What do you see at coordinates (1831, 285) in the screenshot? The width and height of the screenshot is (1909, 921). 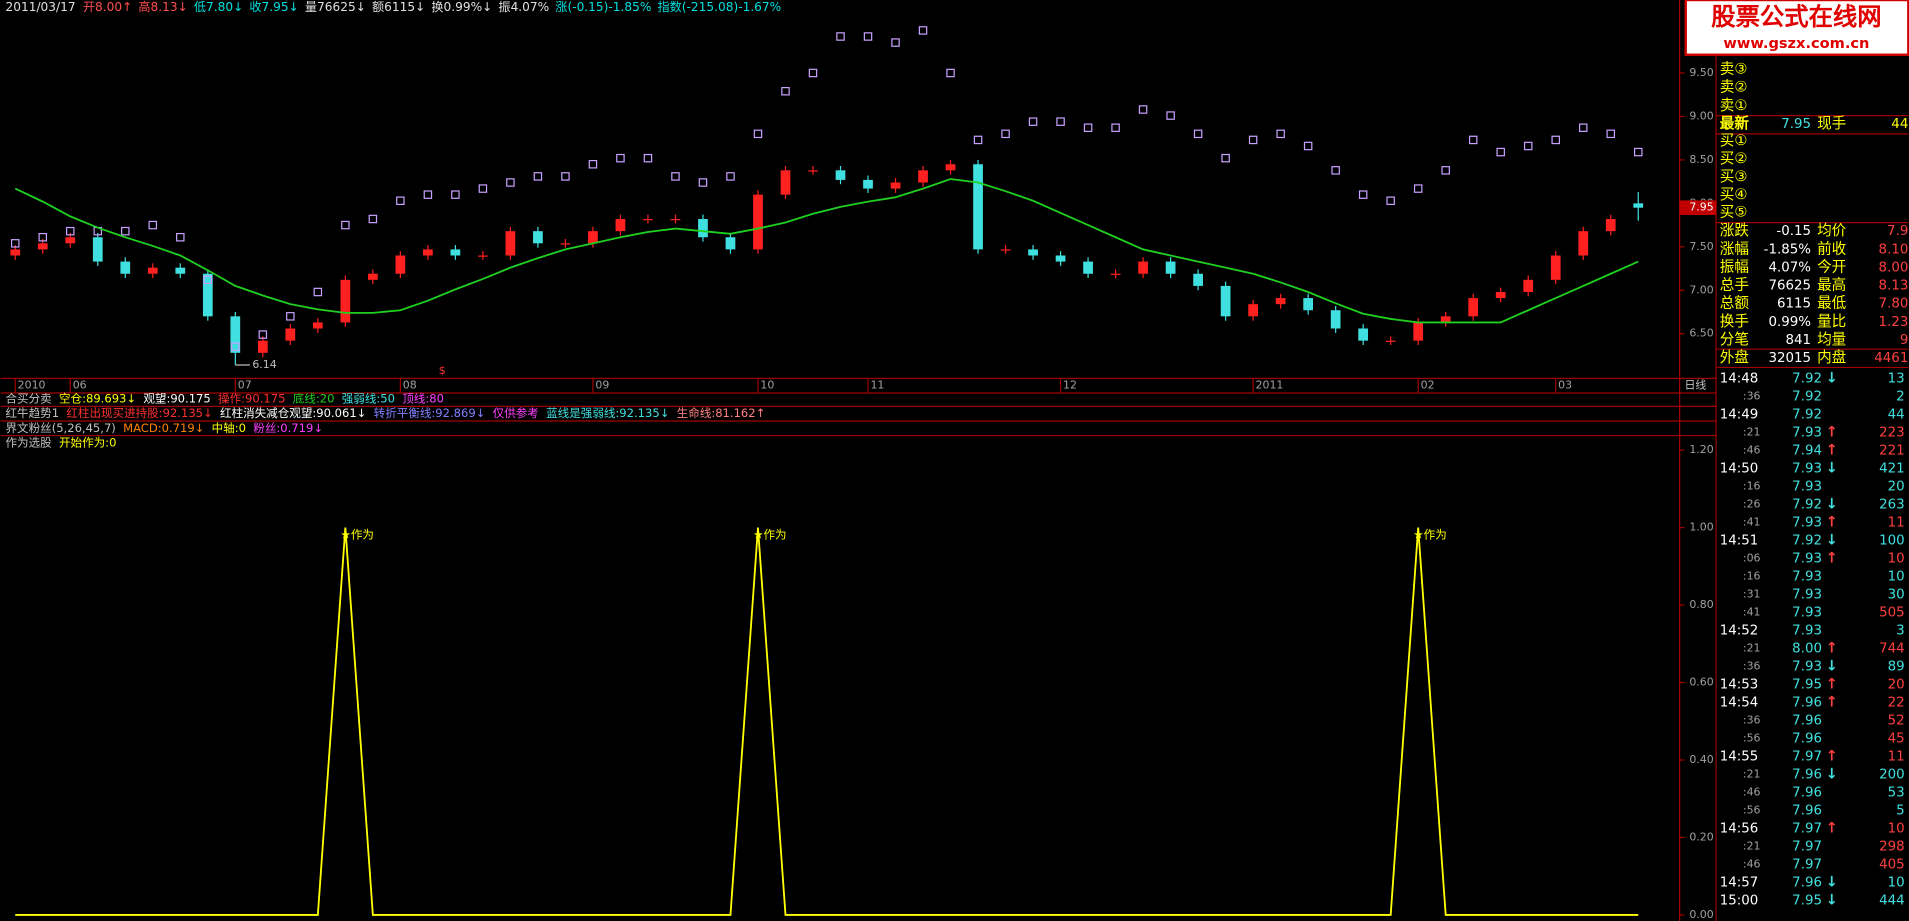 I see `stat-label: 最高` at bounding box center [1831, 285].